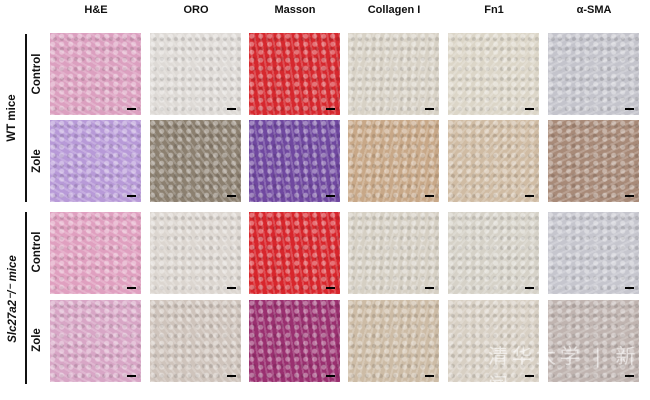 This screenshot has height=400, width=650. I want to click on group-divider-slc27a2, so click(26, 298).